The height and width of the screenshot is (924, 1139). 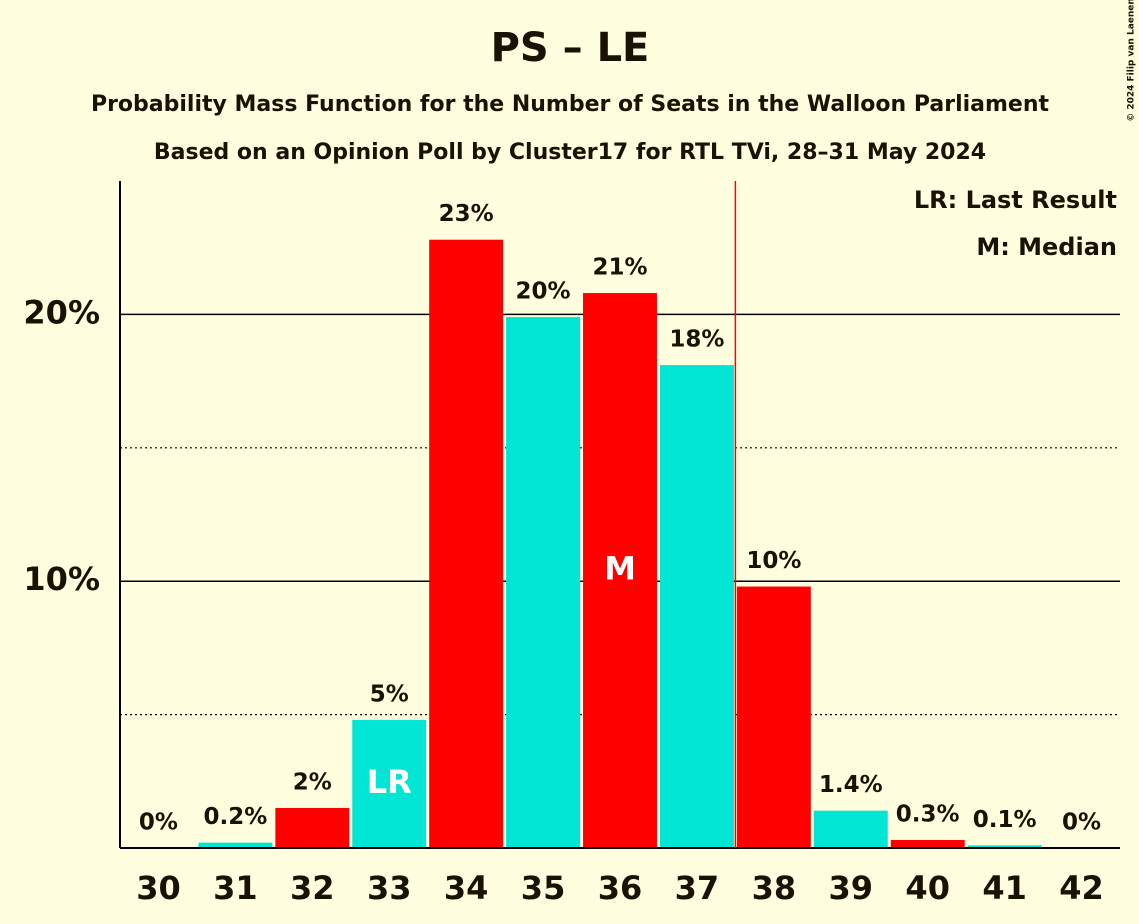 I want to click on copyright: © 2024 Filip van Laenen, so click(x=1132, y=61).